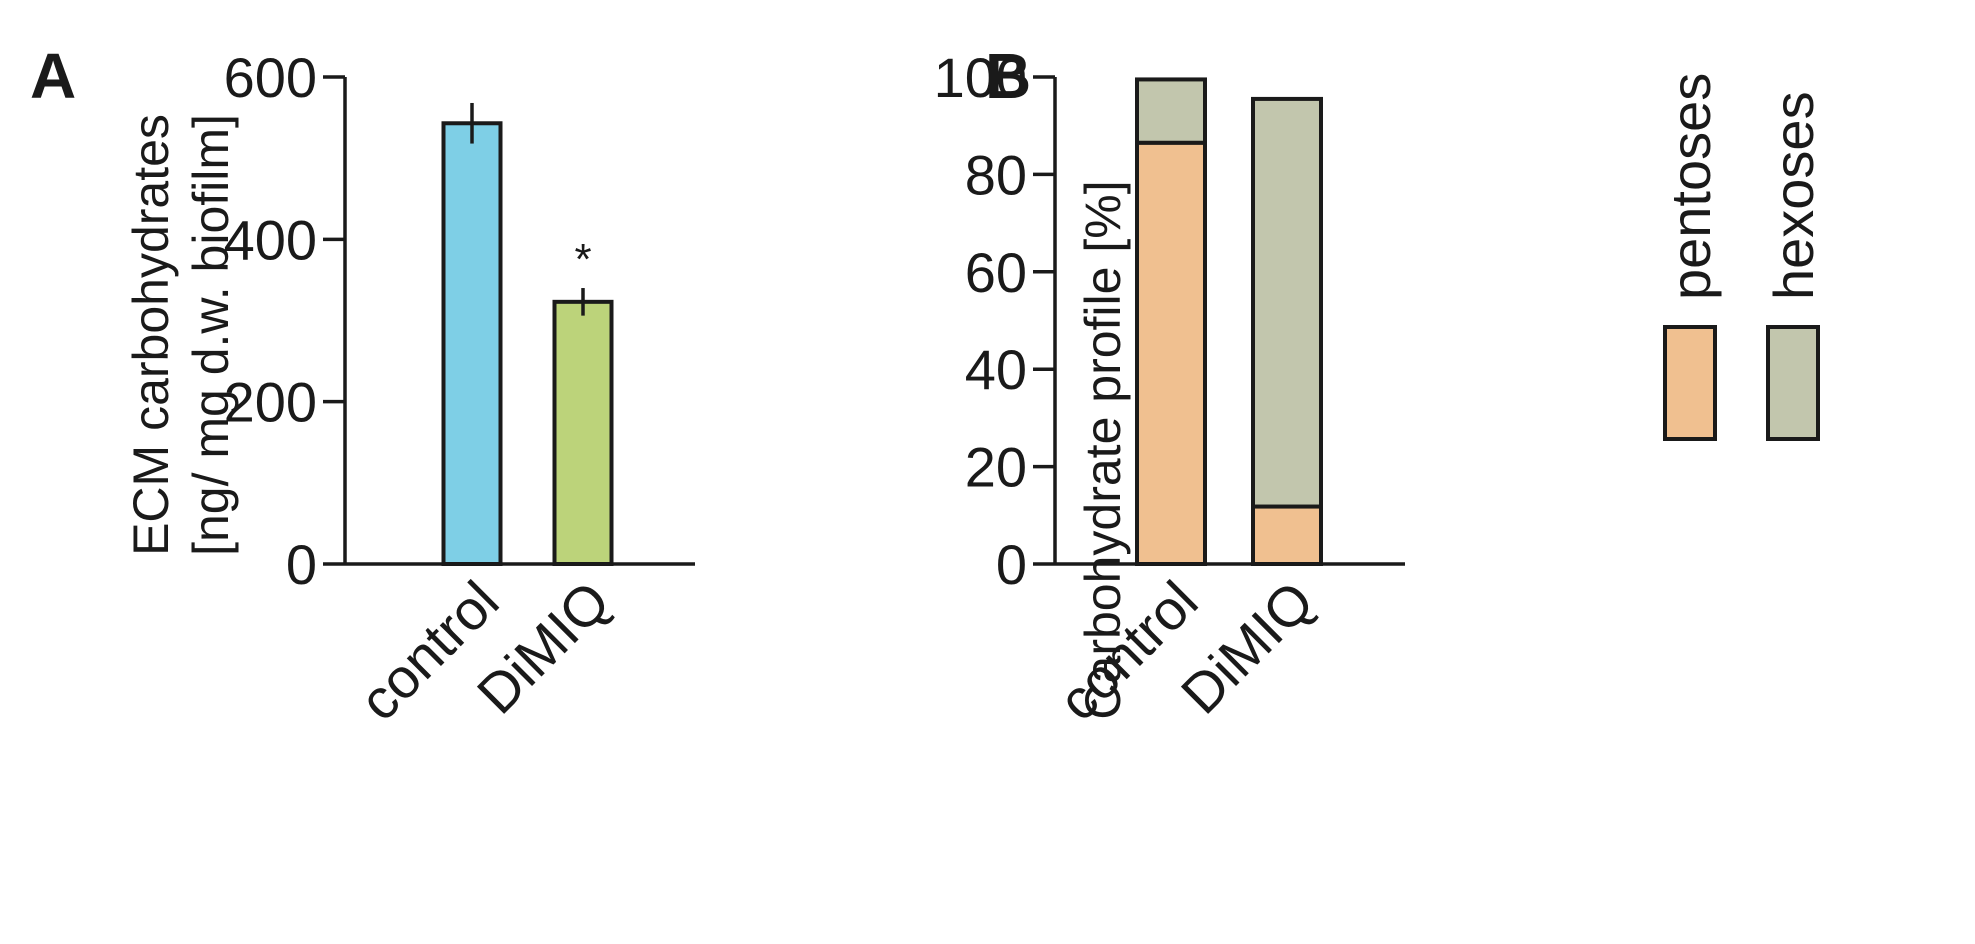 This screenshot has height=944, width=1975. I want to click on panel-b-bar-control-pentoses, so click(1171, 353).